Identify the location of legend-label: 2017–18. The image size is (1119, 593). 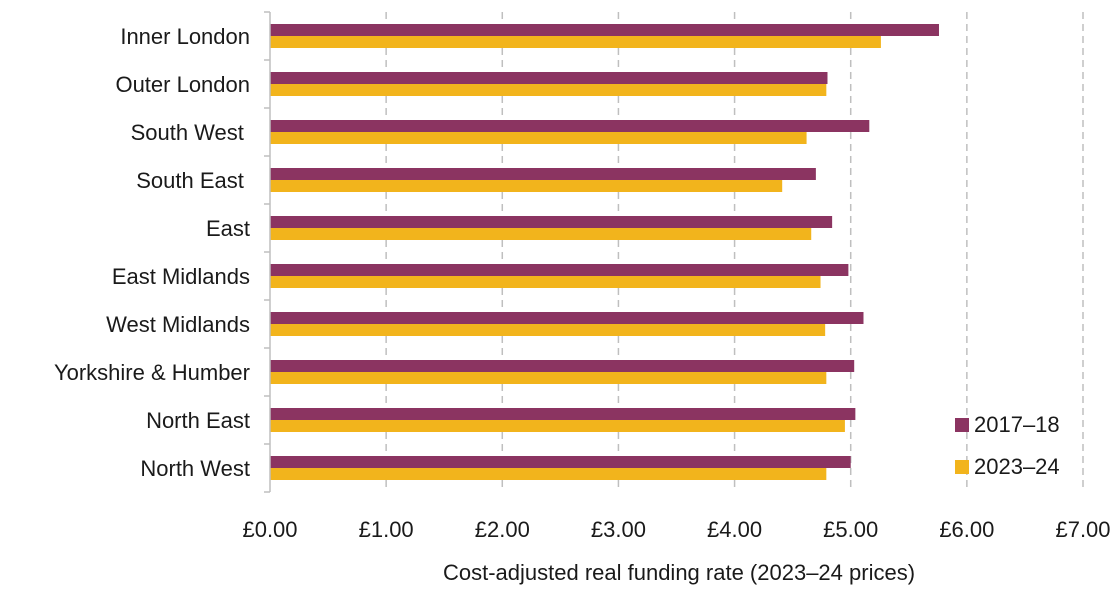
(1017, 424).